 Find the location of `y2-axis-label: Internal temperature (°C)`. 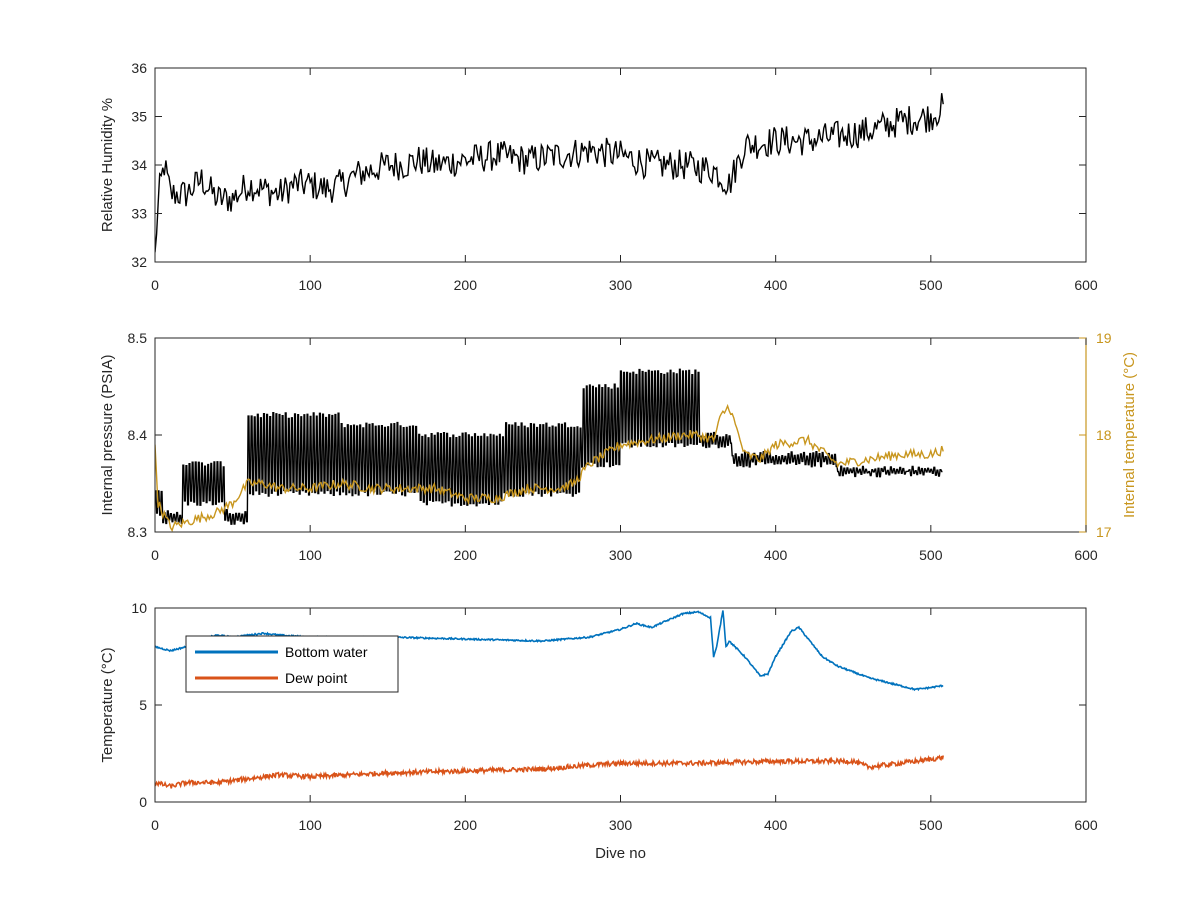

y2-axis-label: Internal temperature (°C) is located at coordinates (1129, 435).